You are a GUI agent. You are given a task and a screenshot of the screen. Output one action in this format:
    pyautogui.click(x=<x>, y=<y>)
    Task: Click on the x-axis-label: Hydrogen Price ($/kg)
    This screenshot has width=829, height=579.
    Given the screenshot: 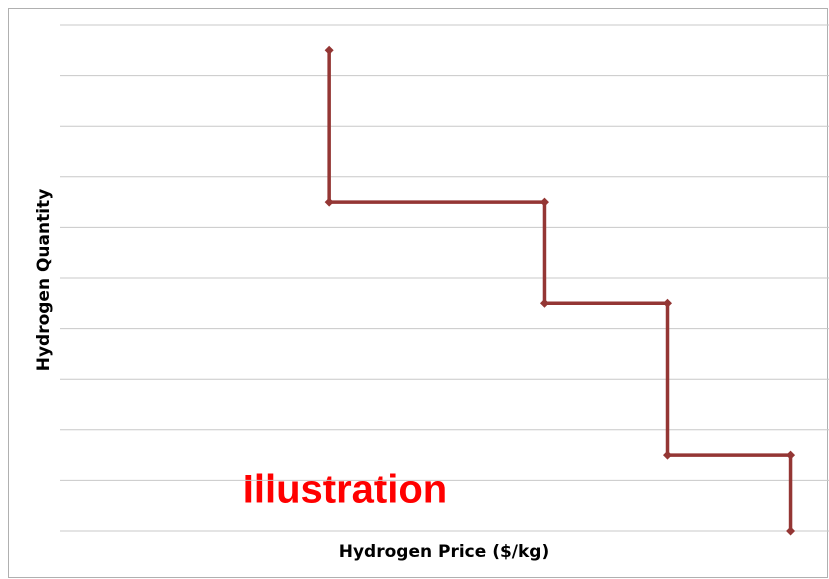 What is the action you would take?
    pyautogui.click(x=444, y=552)
    